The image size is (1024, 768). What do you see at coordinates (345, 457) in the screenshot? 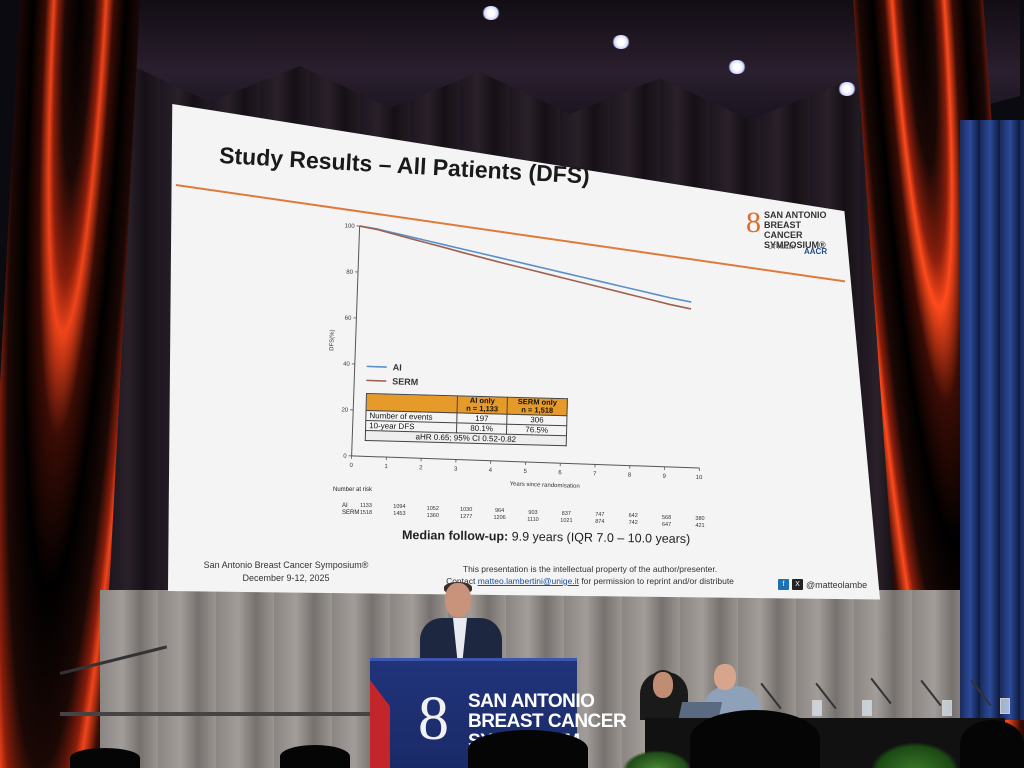
I see `y-tick-label: 0` at bounding box center [345, 457].